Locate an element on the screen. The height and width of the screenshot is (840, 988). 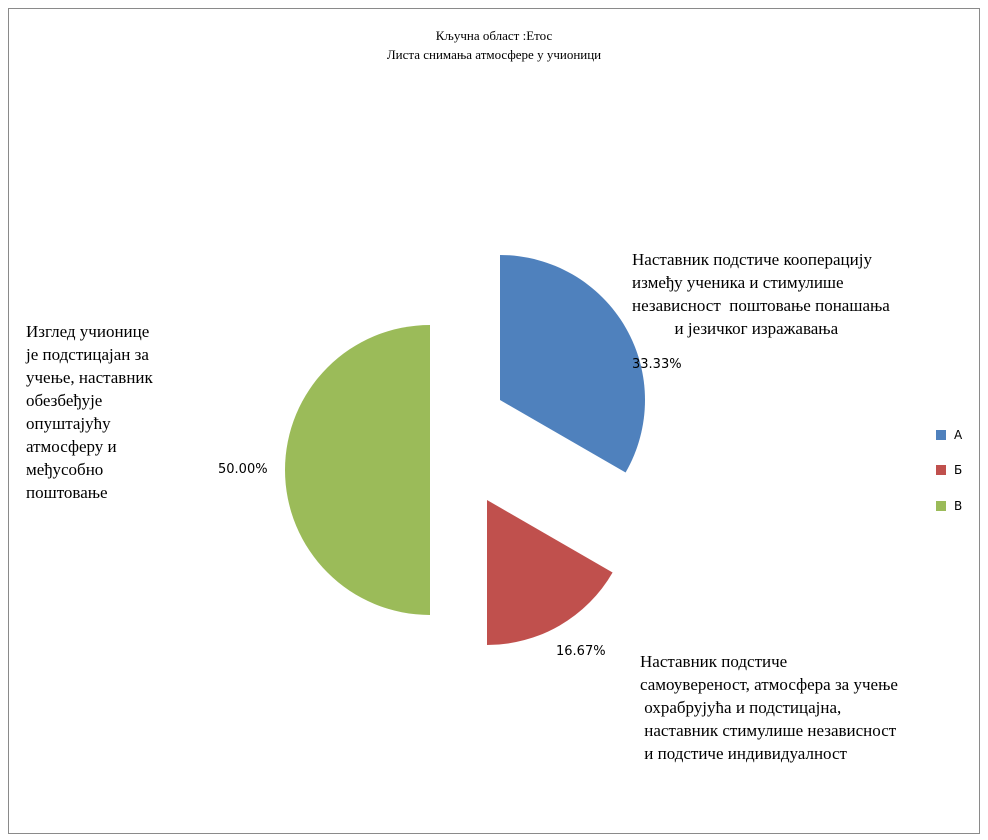
annotation-c-line: атмосферу и is located at coordinates (71, 446).